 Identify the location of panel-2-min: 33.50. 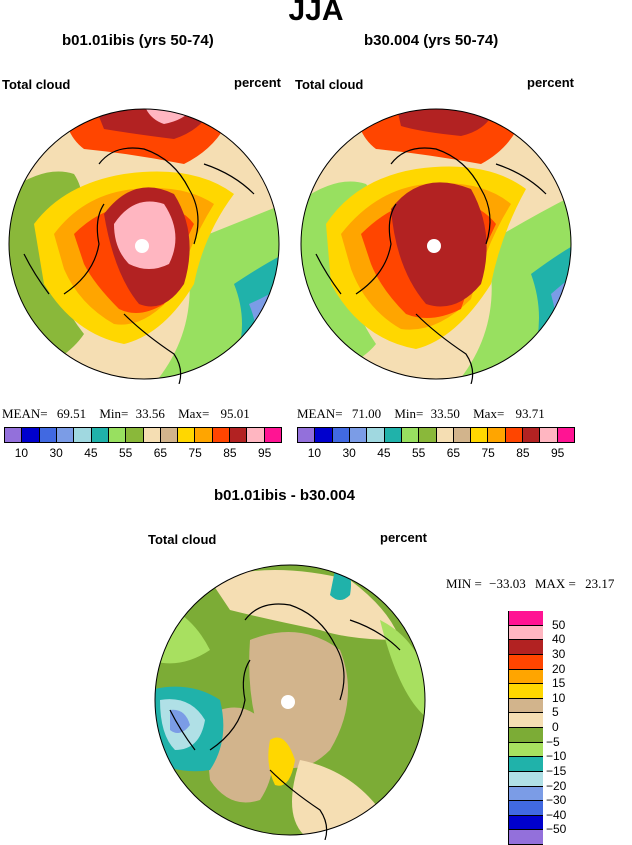
(445, 413).